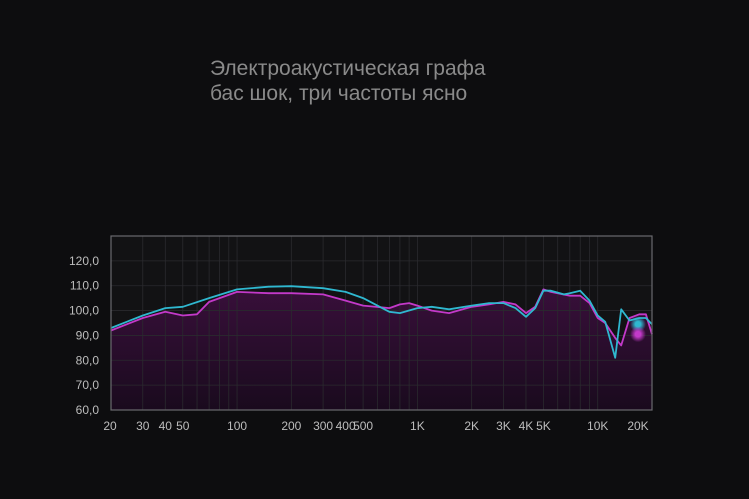  I want to click on x-tick-label: 50, so click(183, 426).